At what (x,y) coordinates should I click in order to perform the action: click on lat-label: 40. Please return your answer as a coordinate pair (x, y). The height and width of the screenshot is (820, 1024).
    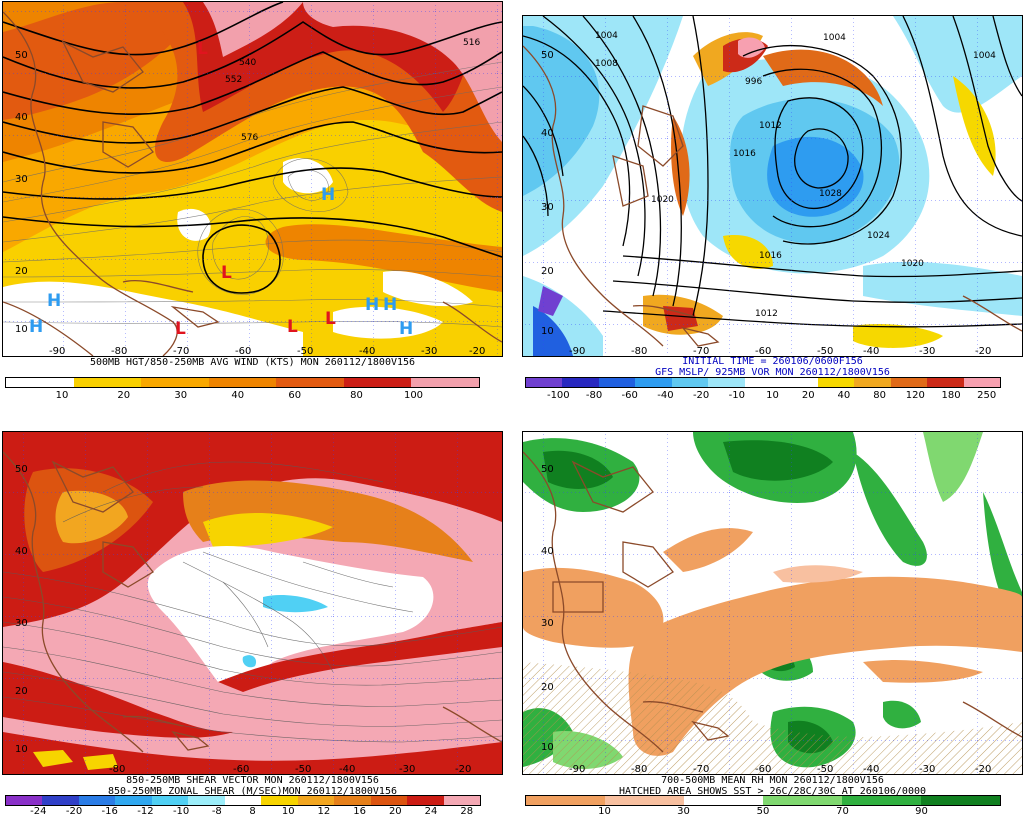
    Looking at the image, I should click on (21, 117).